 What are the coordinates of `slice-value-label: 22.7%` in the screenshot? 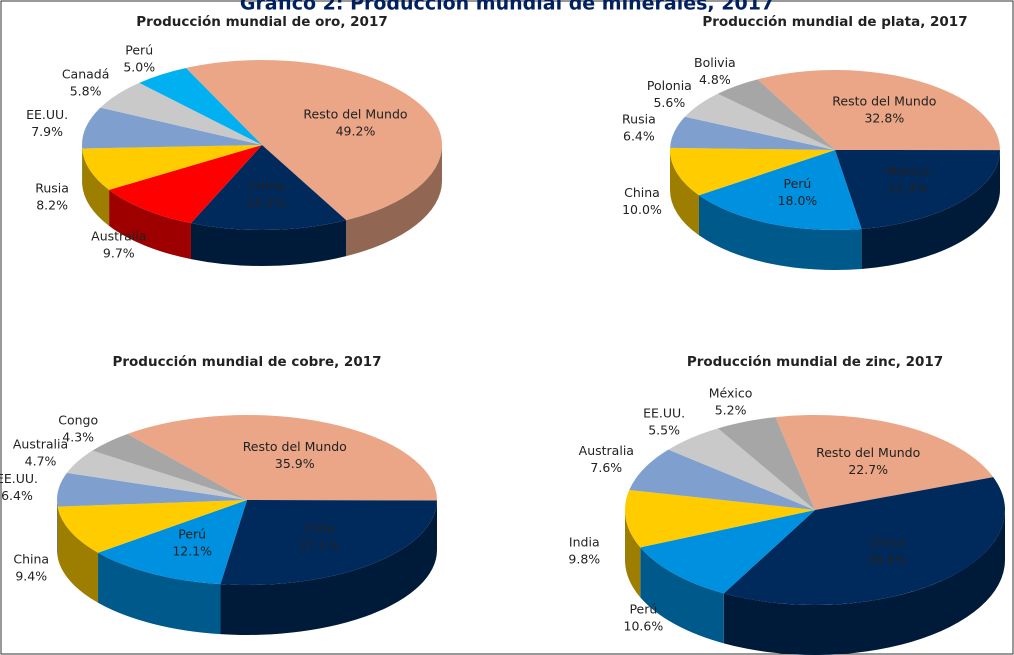 It's located at (868, 469).